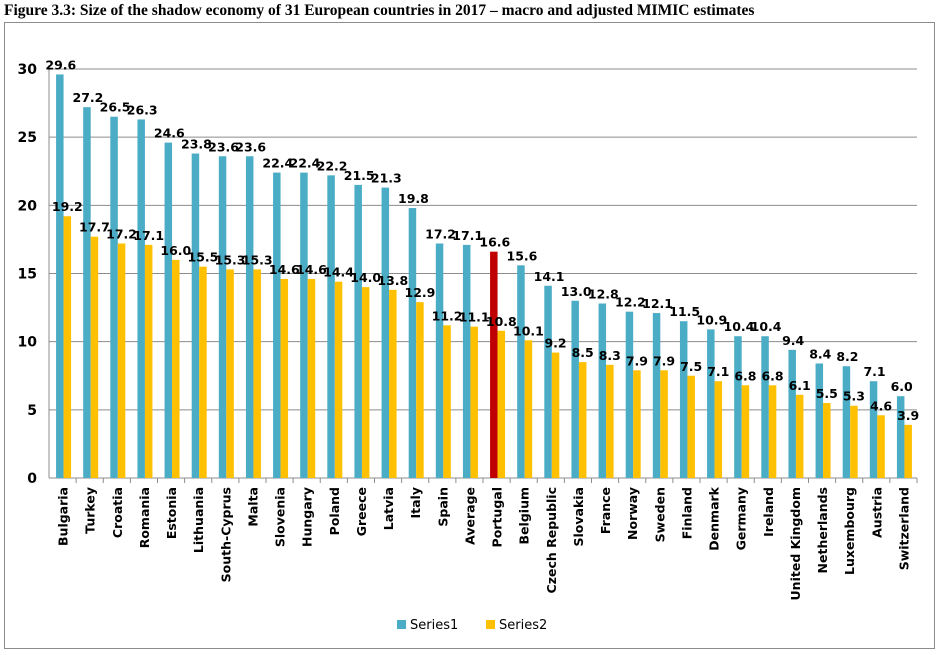 Image resolution: width=943 pixels, height=655 pixels. I want to click on data-label: 8.5, so click(583, 352).